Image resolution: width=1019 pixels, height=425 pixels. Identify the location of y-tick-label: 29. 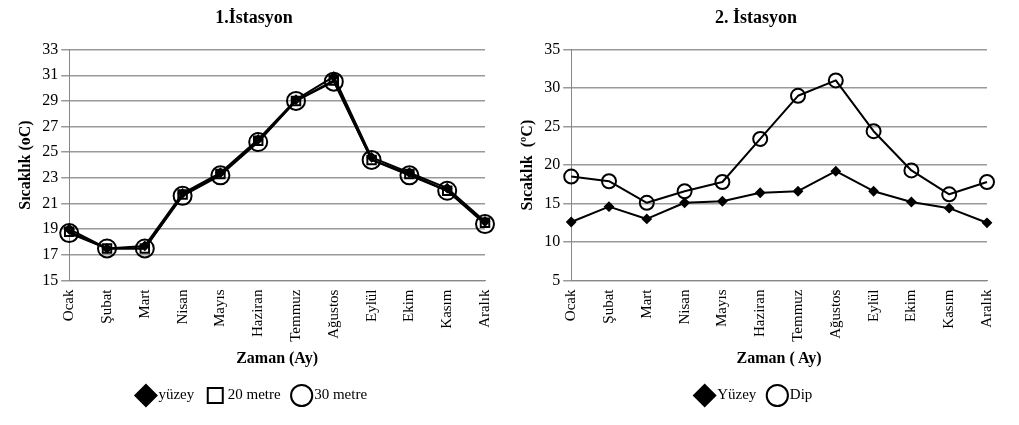
(50, 100).